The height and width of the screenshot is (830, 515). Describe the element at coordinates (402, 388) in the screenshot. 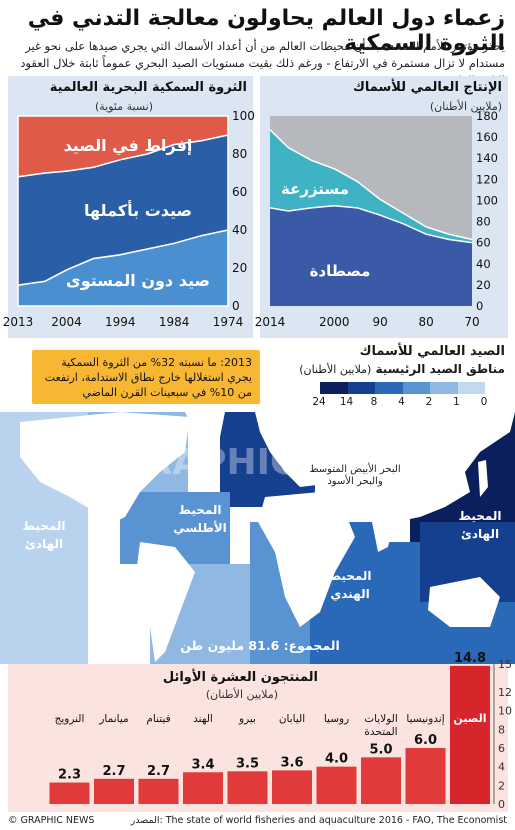

I see `map-legend-scale` at that location.